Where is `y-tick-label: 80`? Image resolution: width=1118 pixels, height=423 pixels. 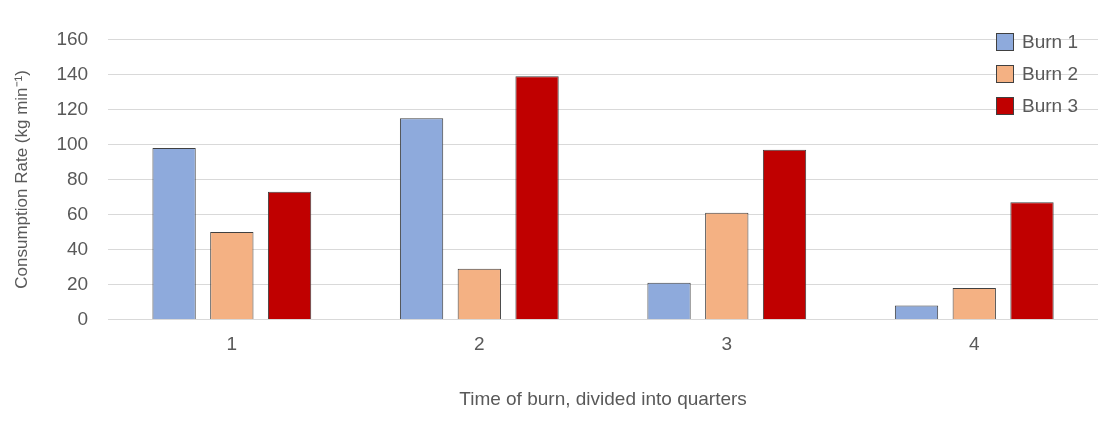
y-tick-label: 80 is located at coordinates (77, 178).